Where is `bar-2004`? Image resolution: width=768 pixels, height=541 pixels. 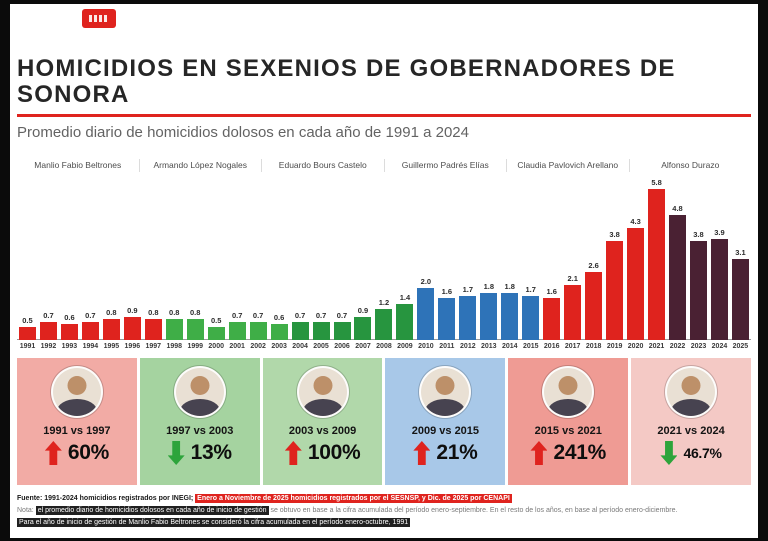 bar-2004 is located at coordinates (300, 331).